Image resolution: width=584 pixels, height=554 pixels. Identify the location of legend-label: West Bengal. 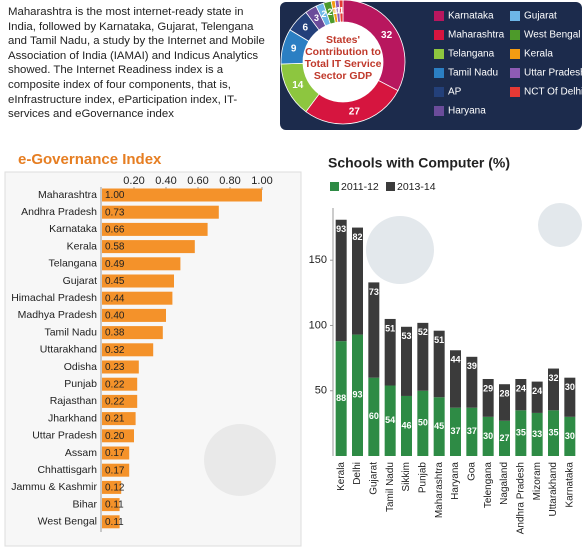
(552, 35).